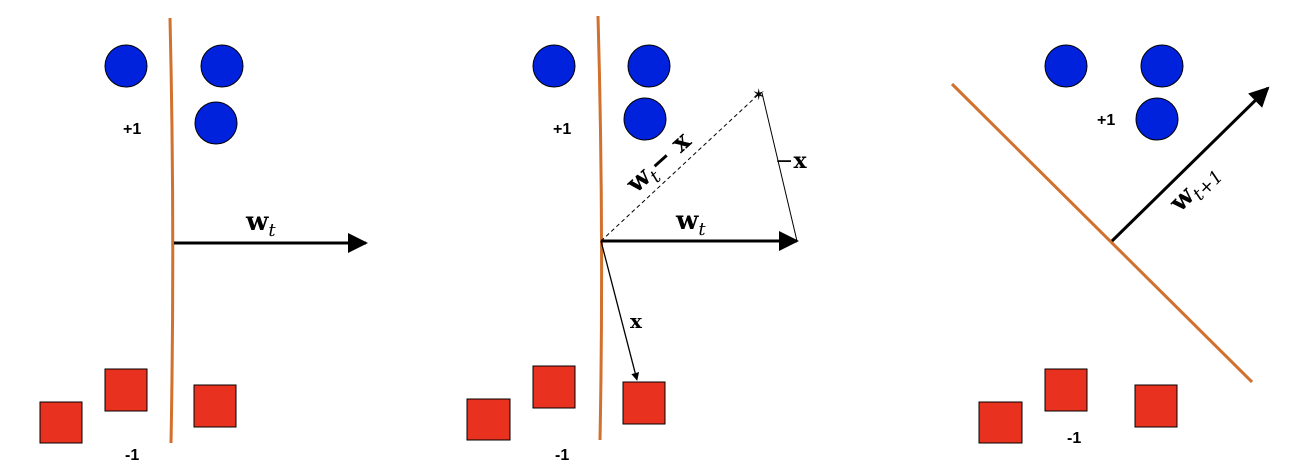  Describe the element at coordinates (636, 321) in the screenshot. I see `x-vector-label: x` at that location.